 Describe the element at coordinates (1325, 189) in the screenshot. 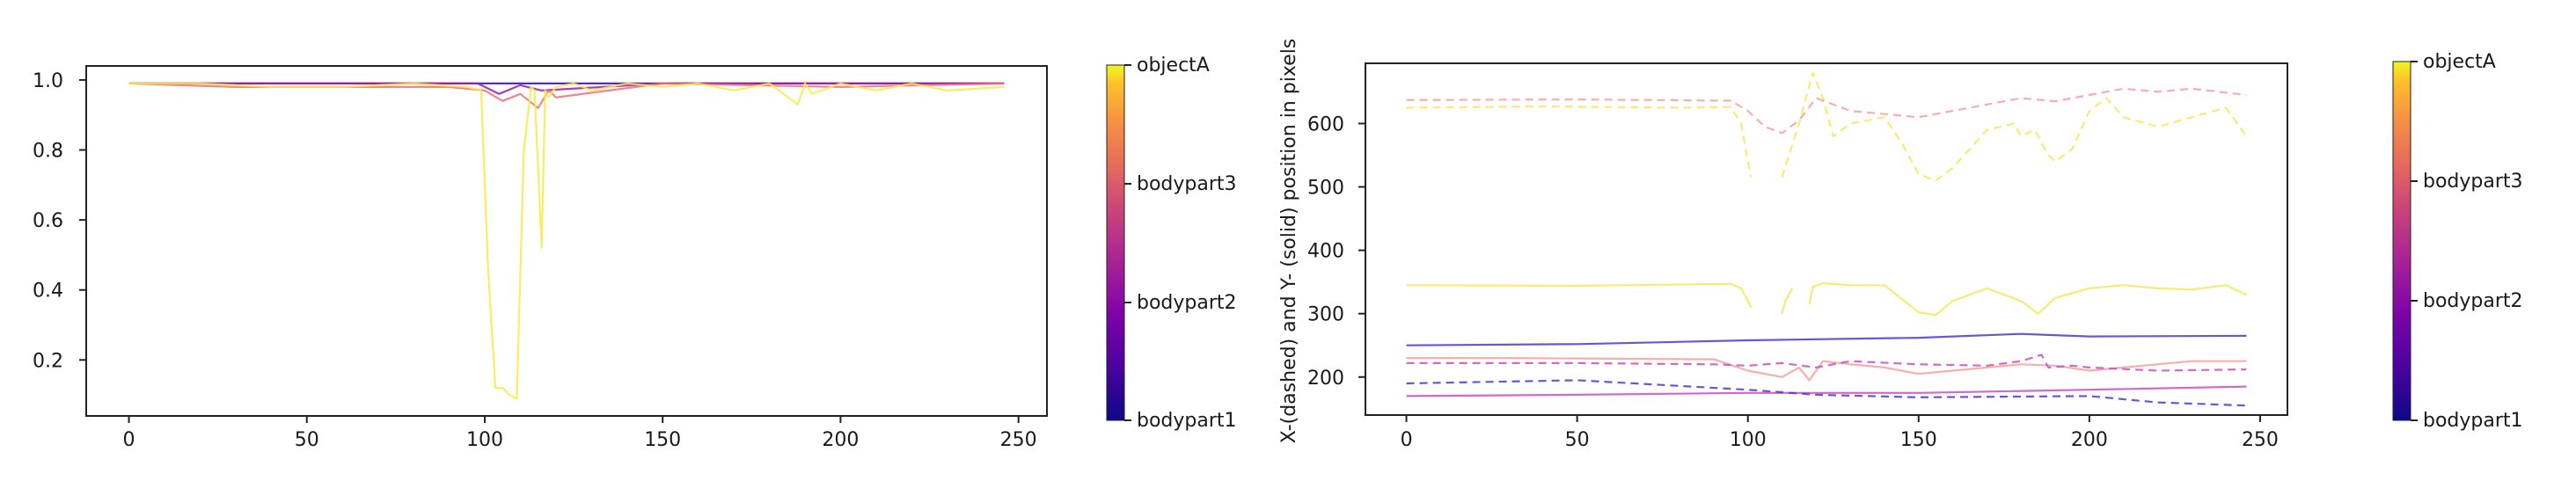

I see `y-tick-label: 500` at that location.